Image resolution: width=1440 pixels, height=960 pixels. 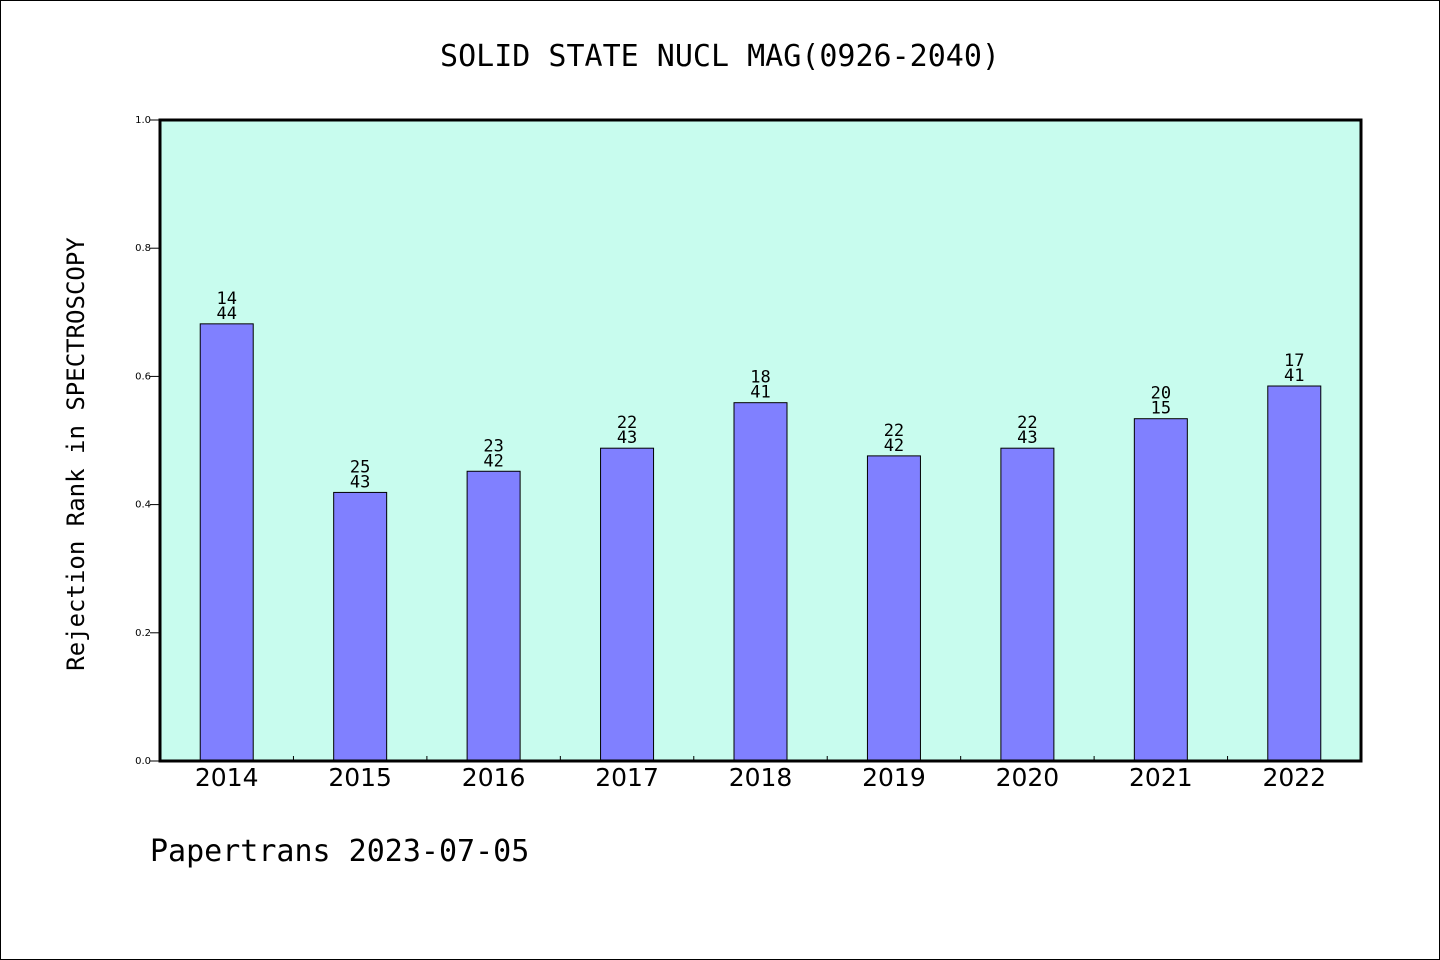 I want to click on x-tick-label: 2016, so click(x=494, y=777).